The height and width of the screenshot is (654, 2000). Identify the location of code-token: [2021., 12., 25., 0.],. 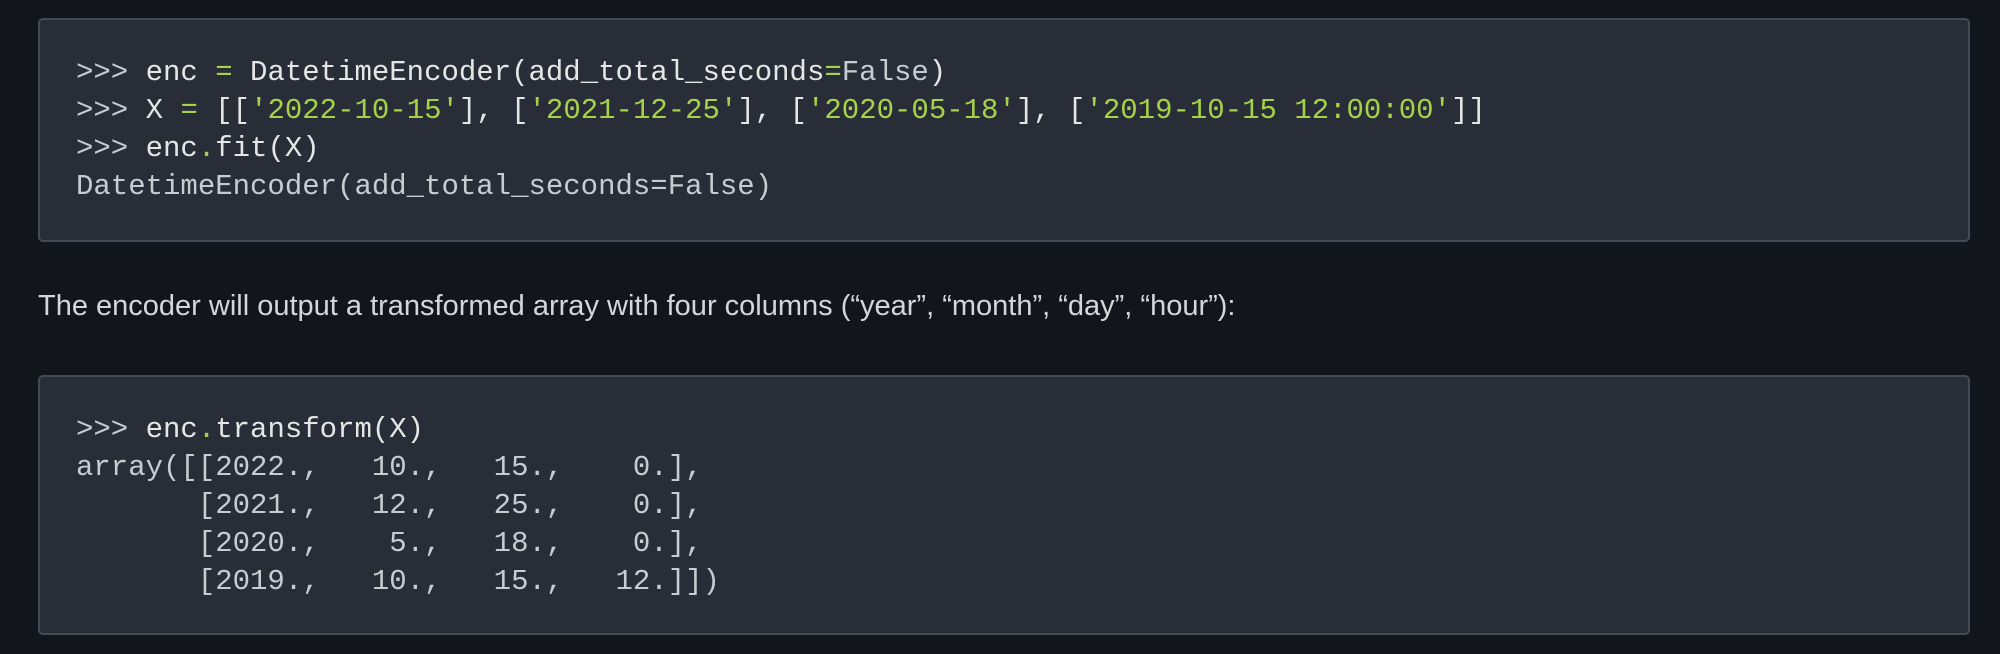
(389, 505).